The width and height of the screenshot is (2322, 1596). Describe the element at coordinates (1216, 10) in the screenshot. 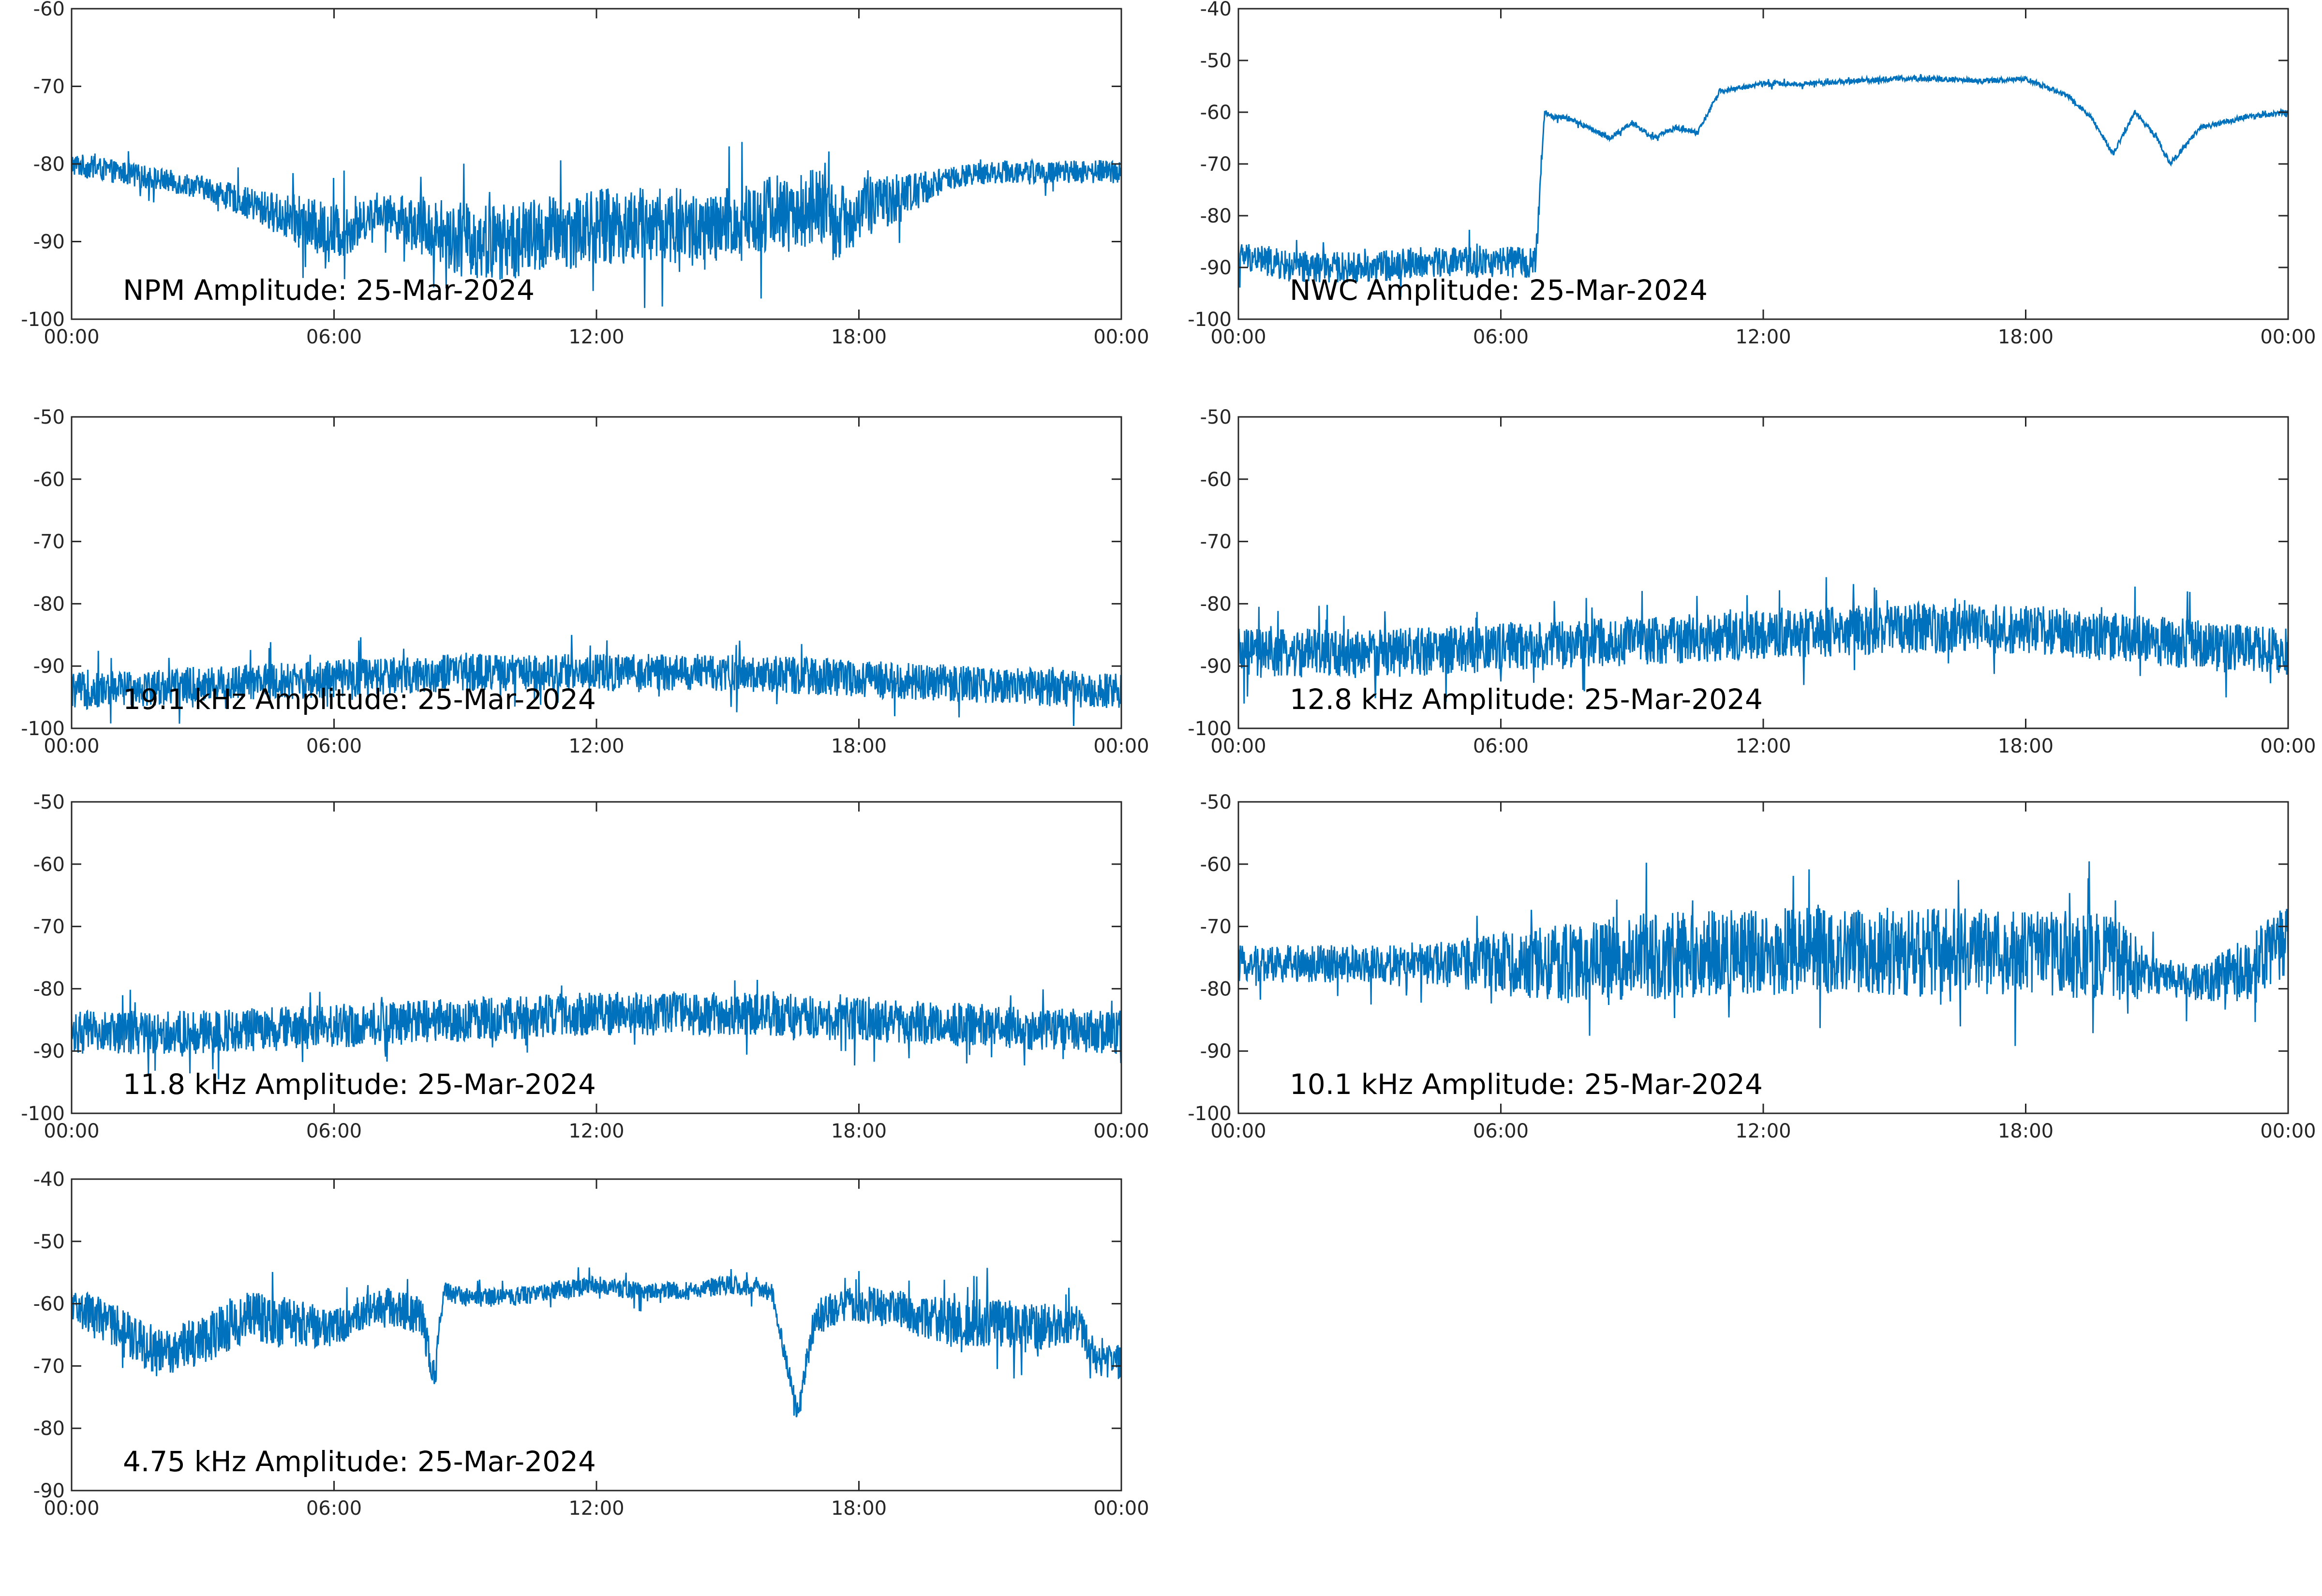

I see `y-tick-label: -40` at that location.